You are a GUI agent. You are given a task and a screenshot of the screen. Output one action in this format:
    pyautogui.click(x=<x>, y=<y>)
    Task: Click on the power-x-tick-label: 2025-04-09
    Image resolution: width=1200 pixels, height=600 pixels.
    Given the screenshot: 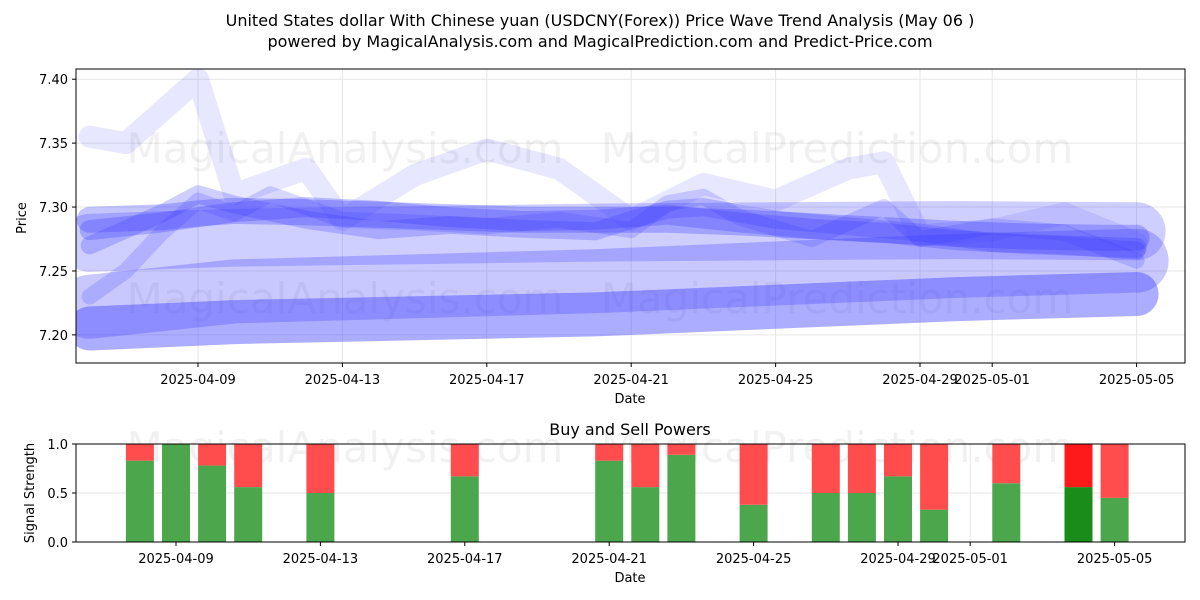 What is the action you would take?
    pyautogui.click(x=176, y=559)
    